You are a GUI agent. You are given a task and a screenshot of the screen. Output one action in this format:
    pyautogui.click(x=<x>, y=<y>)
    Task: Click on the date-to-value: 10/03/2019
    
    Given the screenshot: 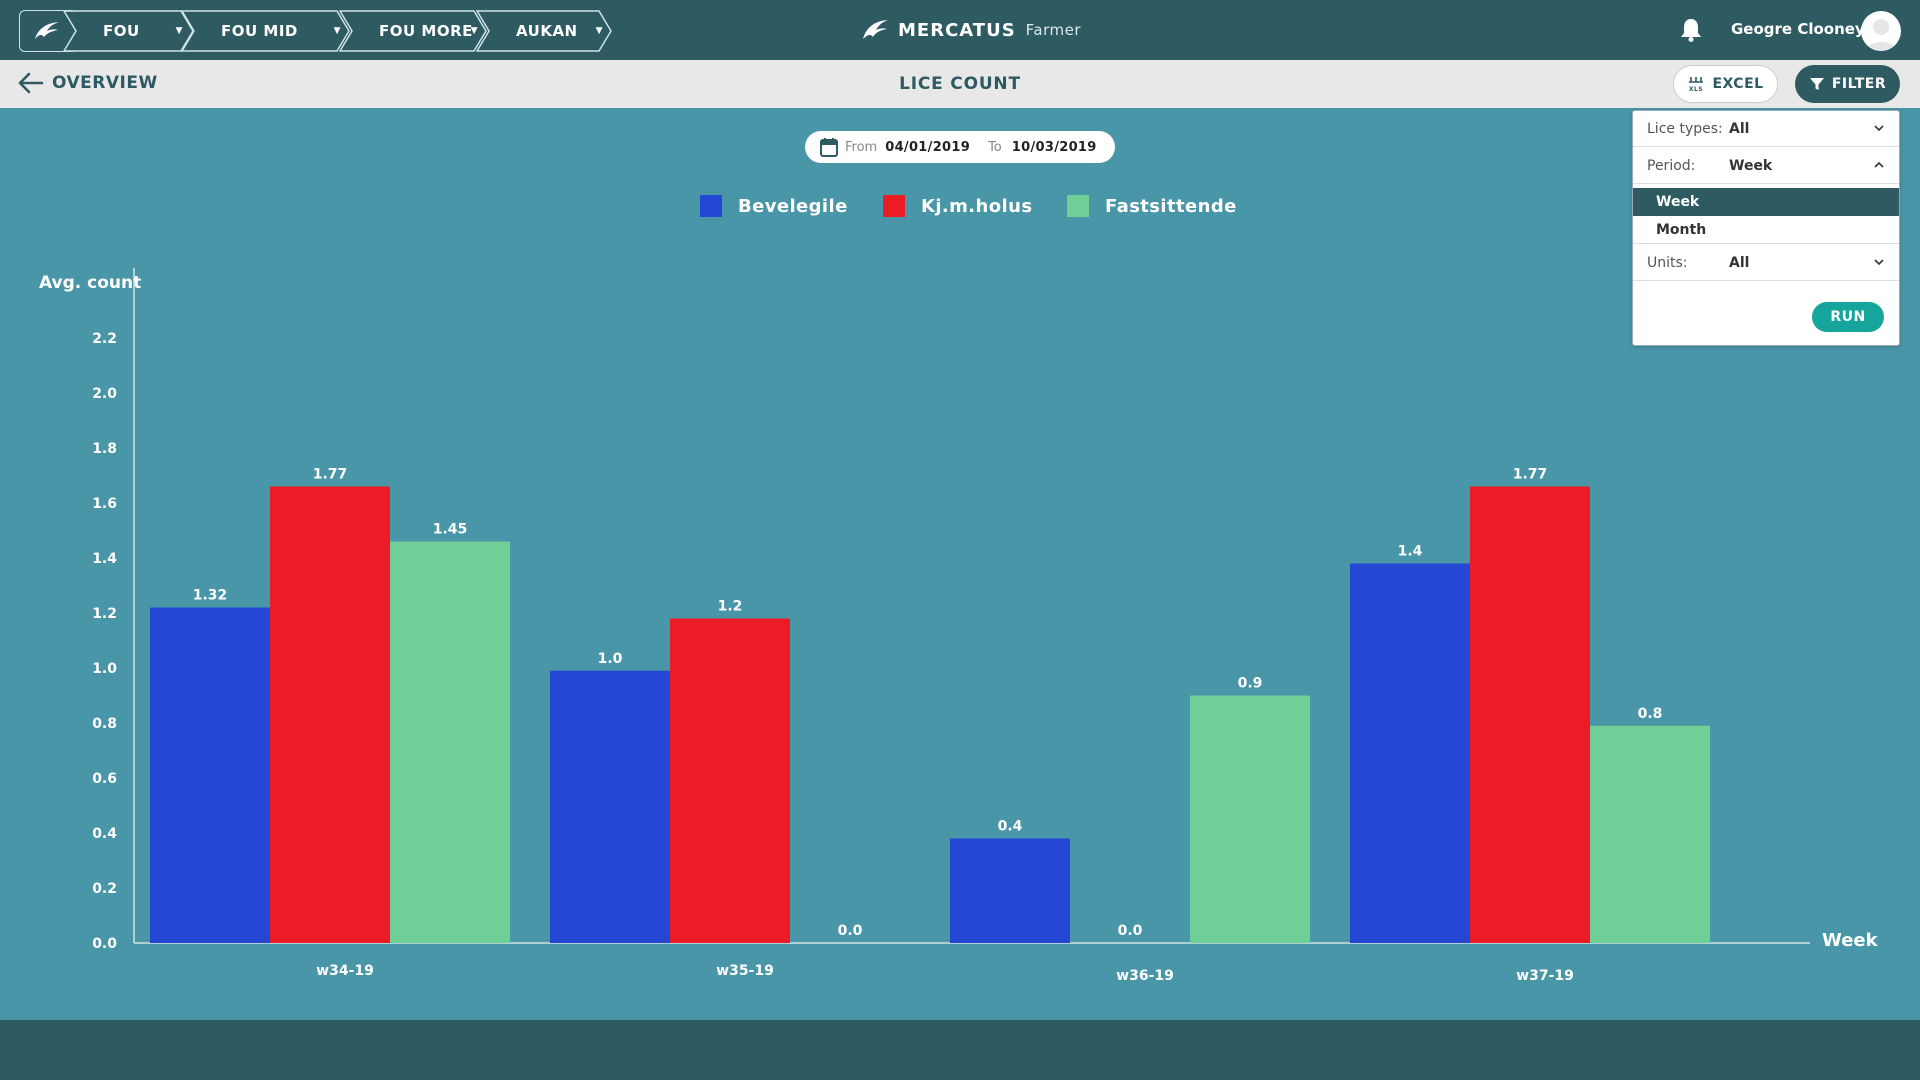 What is the action you would take?
    pyautogui.click(x=1054, y=147)
    